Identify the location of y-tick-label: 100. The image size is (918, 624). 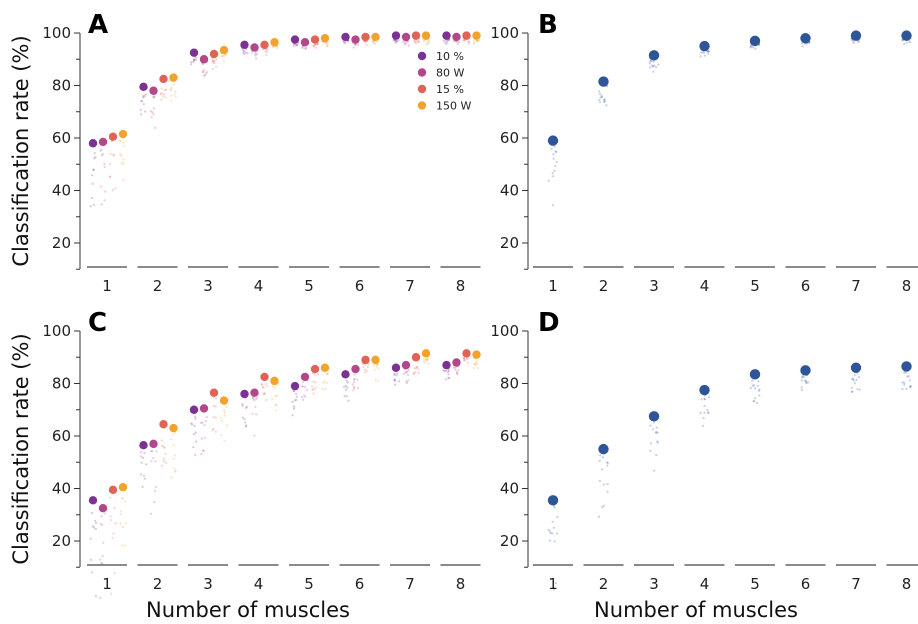
(504, 33).